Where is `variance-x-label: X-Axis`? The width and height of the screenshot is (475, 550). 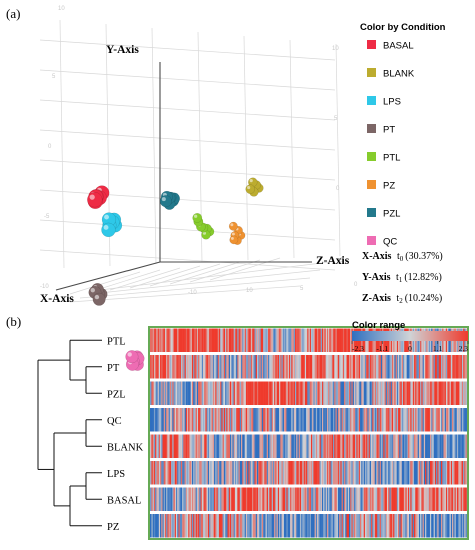 variance-x-label: X-Axis is located at coordinates (377, 256).